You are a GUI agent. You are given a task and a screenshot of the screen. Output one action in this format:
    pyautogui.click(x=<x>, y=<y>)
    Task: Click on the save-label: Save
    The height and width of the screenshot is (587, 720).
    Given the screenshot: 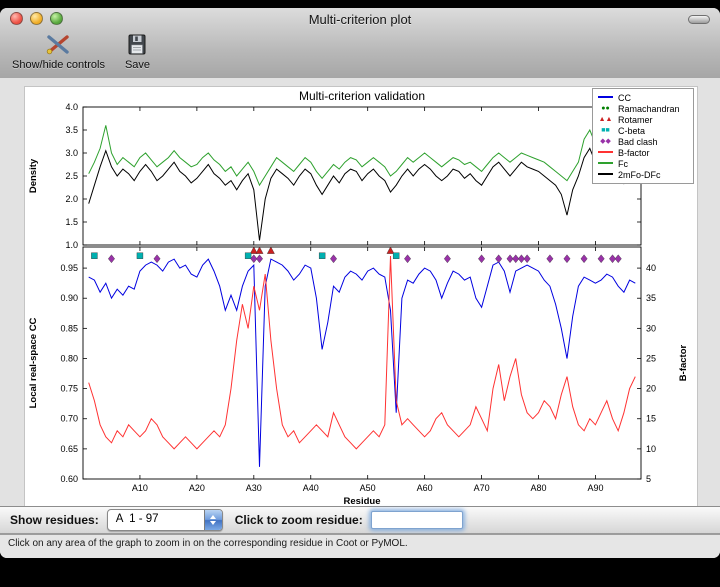 What is the action you would take?
    pyautogui.click(x=137, y=65)
    